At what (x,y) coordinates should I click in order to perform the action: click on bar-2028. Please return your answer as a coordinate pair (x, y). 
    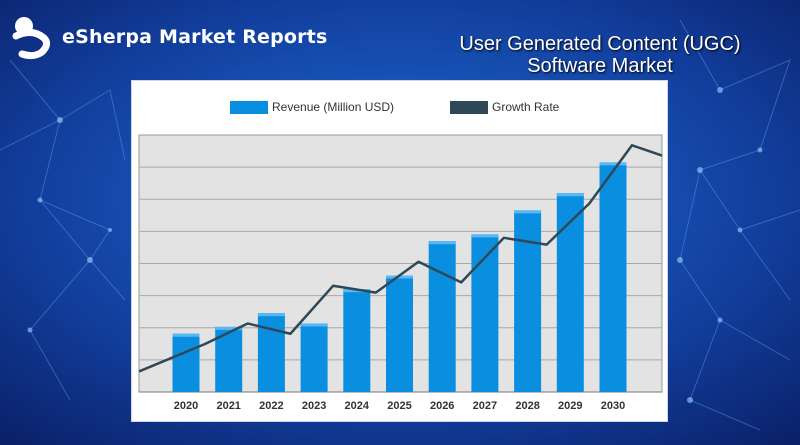
    Looking at the image, I should click on (528, 301).